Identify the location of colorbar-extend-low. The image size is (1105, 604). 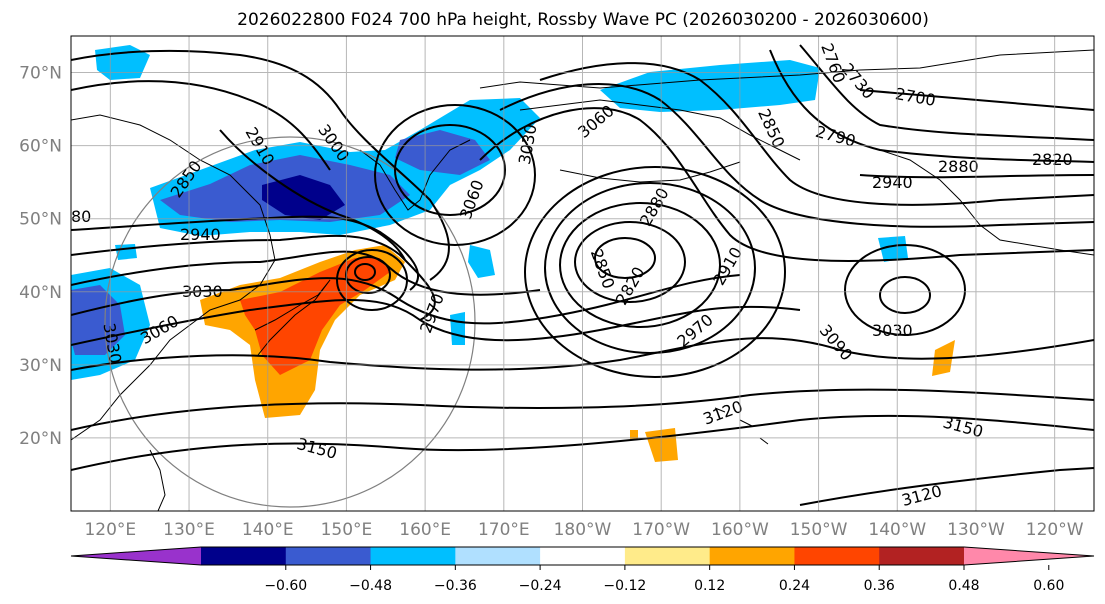
(136, 556).